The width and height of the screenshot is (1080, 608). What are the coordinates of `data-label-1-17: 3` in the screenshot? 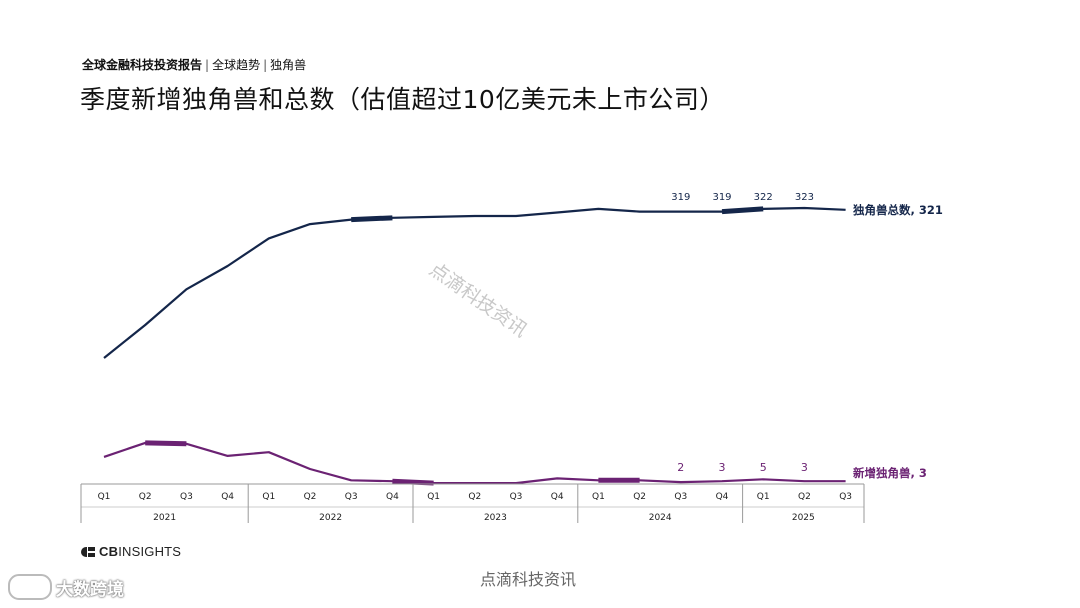 It's located at (804, 467).